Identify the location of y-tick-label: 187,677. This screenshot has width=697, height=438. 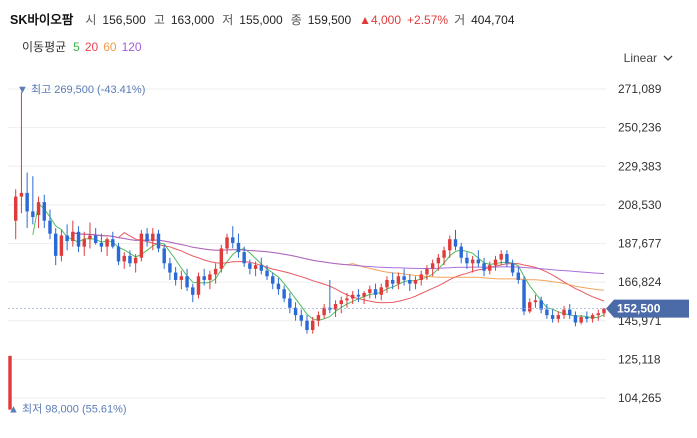
(640, 244).